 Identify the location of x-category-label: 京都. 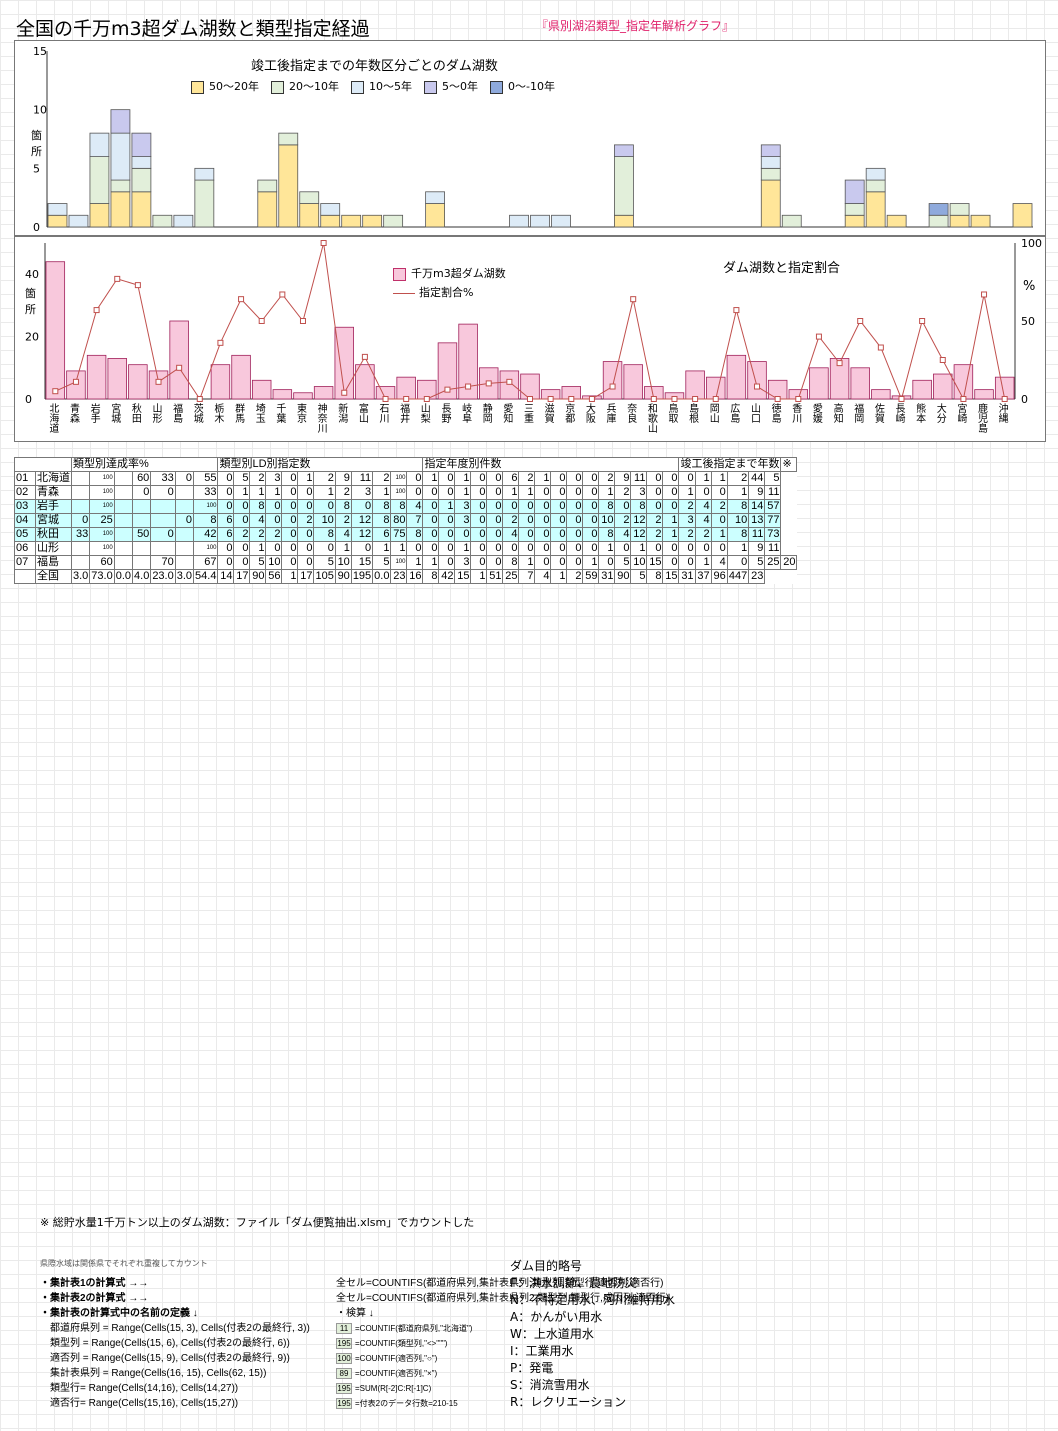
(569, 413).